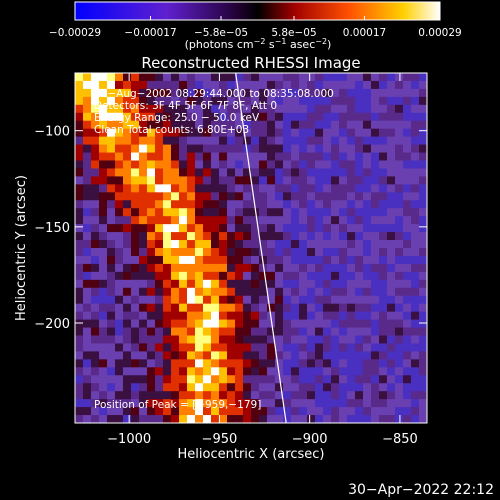 This screenshot has height=500, width=500. What do you see at coordinates (21, 248) in the screenshot?
I see `y-axis-label: Heliocentric Y (arcsec)` at bounding box center [21, 248].